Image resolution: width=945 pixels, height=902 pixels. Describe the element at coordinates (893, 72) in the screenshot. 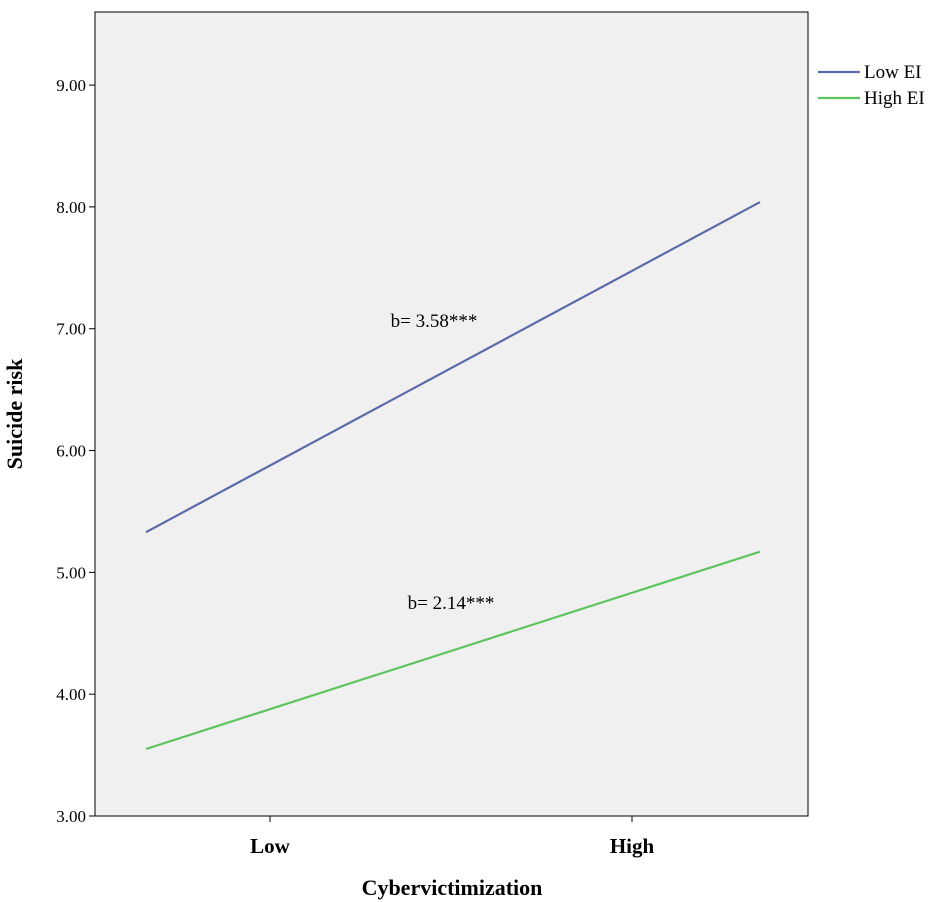

I see `legend-label: Low EI` at that location.